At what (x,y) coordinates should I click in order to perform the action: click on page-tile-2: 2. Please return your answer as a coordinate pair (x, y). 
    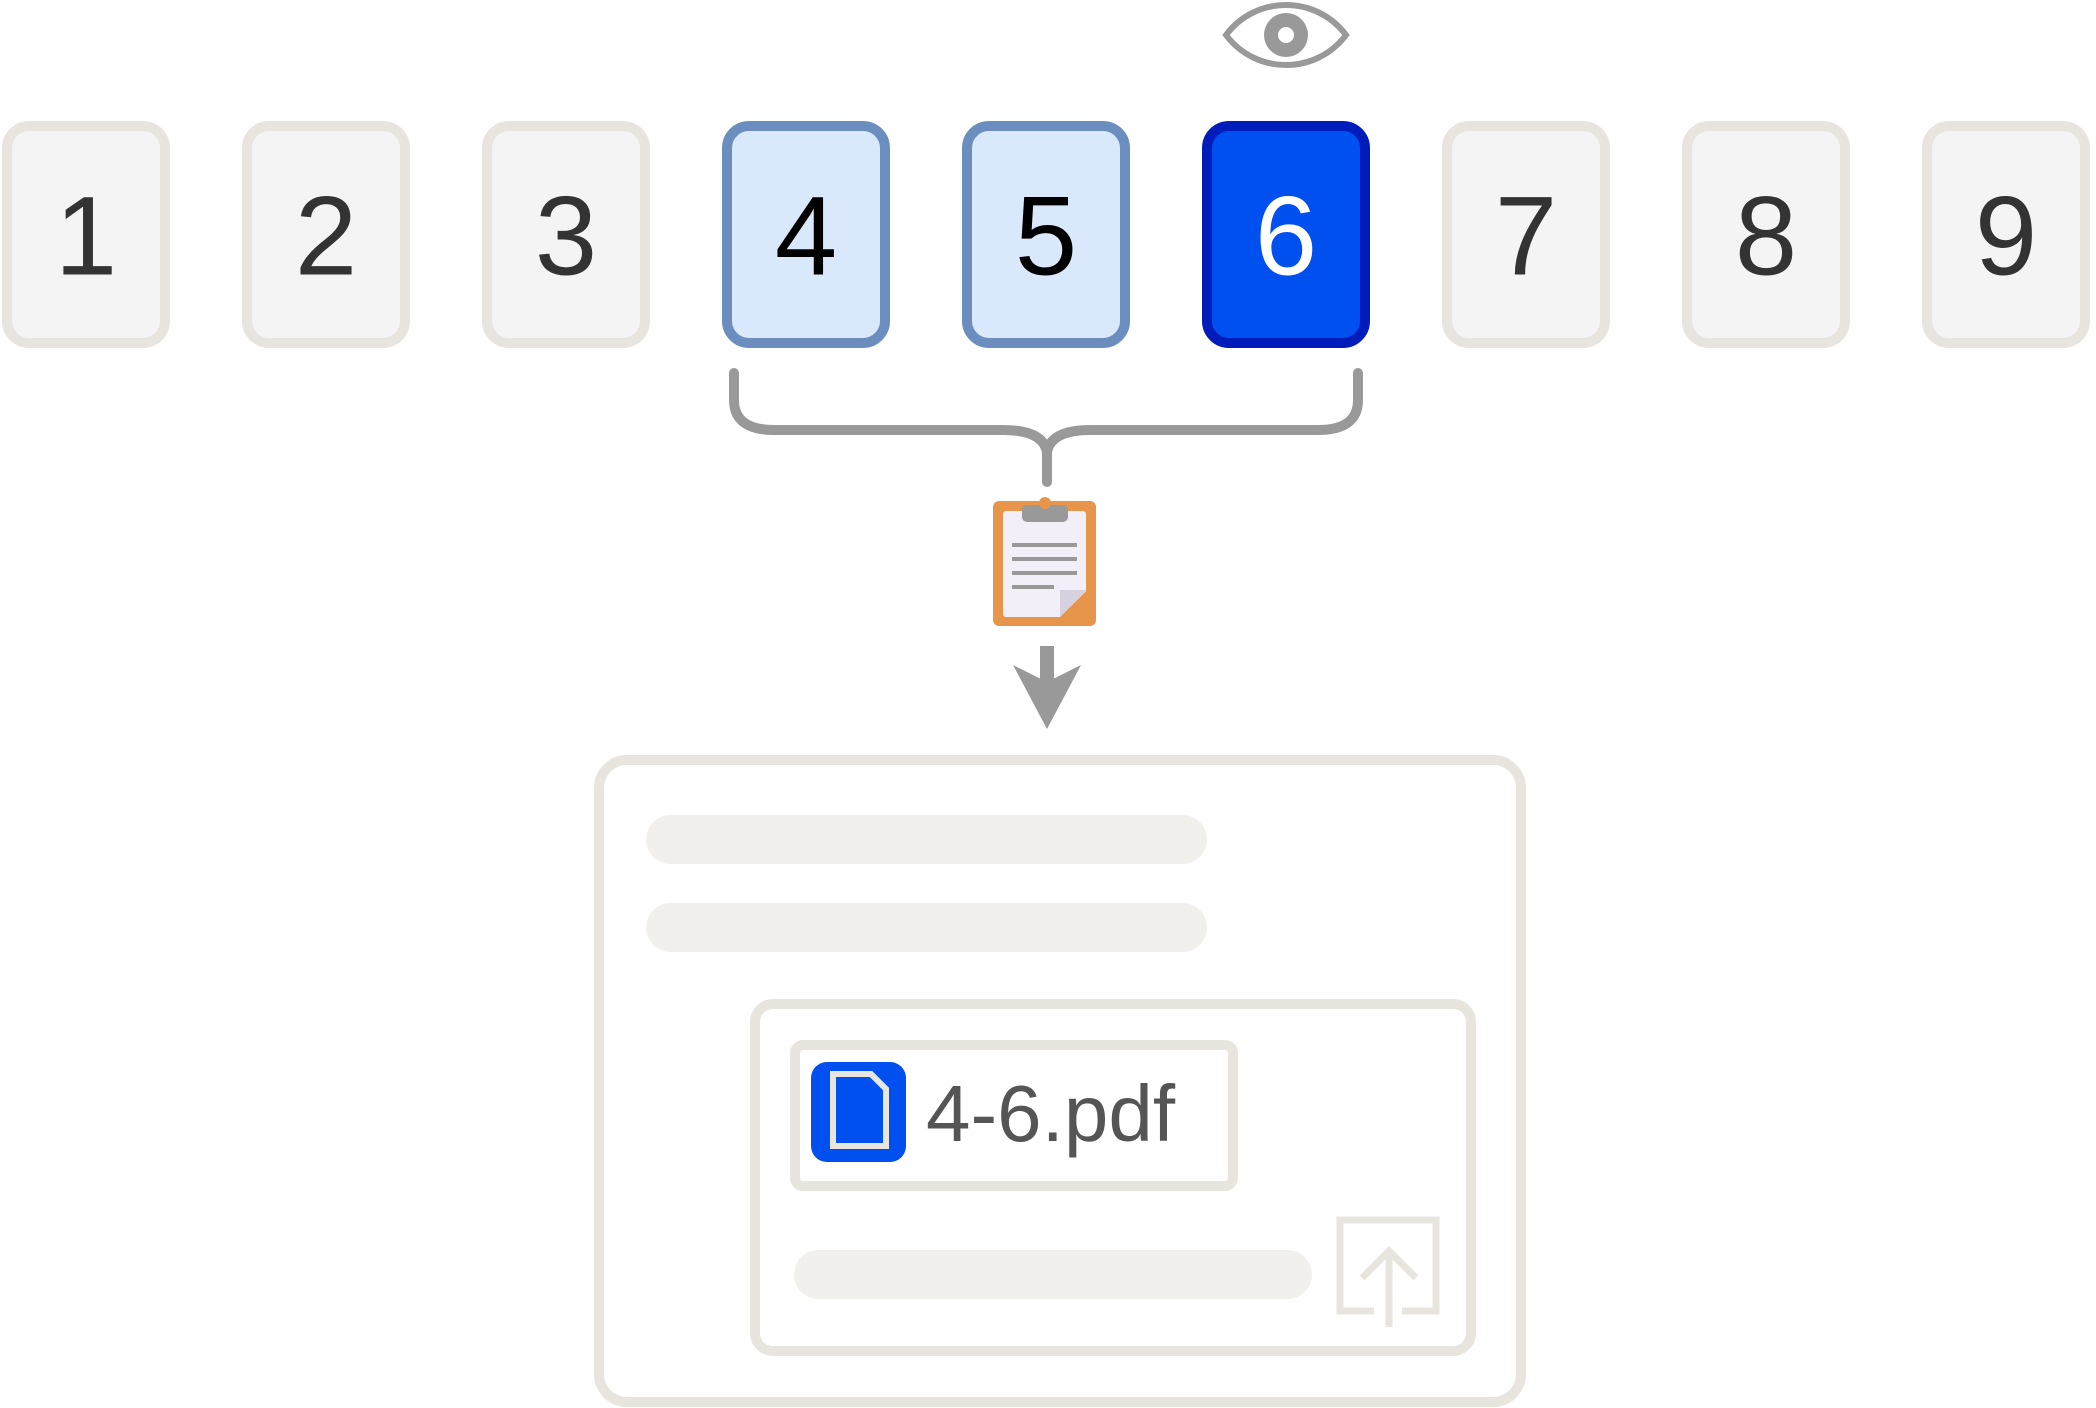
    Looking at the image, I should click on (326, 234).